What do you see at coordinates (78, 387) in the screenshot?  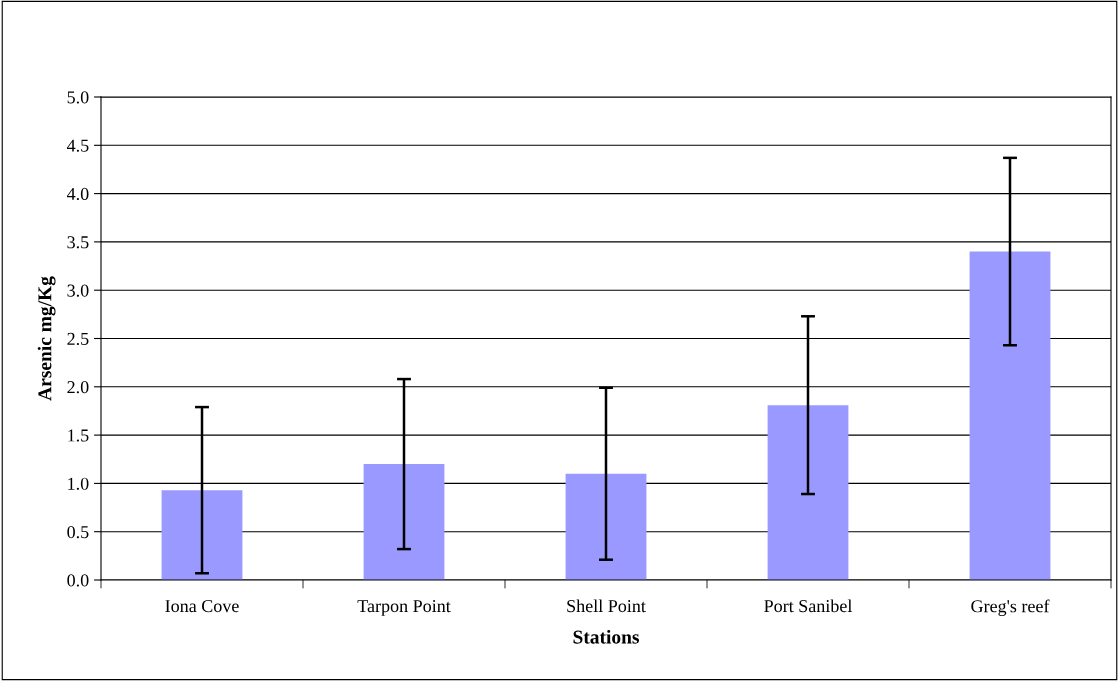 I see `y-tick-label: 2.0` at bounding box center [78, 387].